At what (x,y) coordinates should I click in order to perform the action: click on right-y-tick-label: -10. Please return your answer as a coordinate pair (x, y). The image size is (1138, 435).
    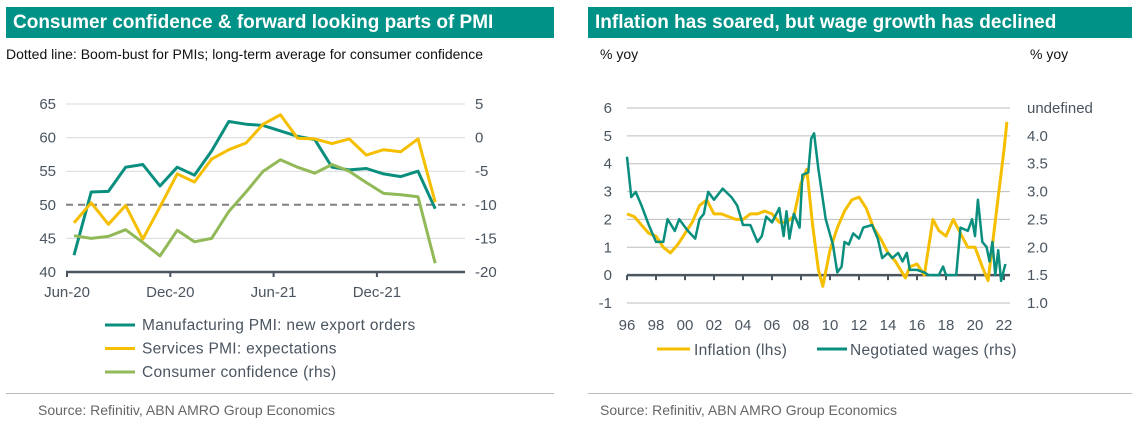
    Looking at the image, I should click on (486, 205).